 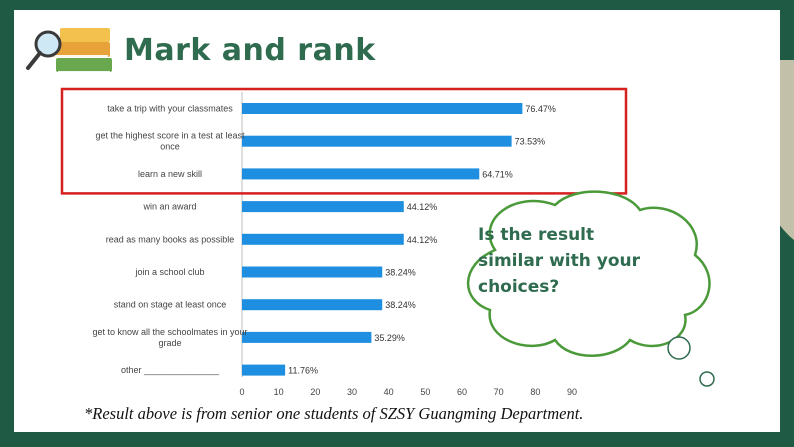 What do you see at coordinates (241, 392) in the screenshot?
I see `x-tick-label: 0` at bounding box center [241, 392].